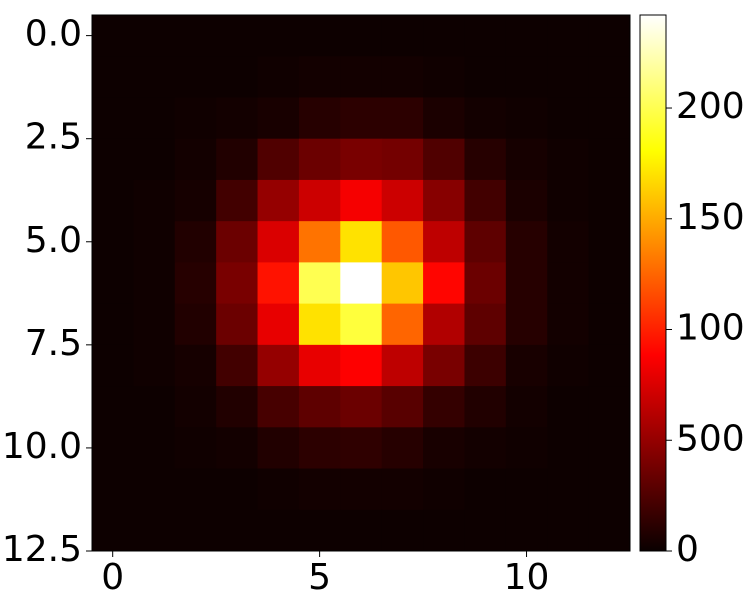 The width and height of the screenshot is (750, 600). What do you see at coordinates (319, 577) in the screenshot?
I see `x-tick-label: 5` at bounding box center [319, 577].